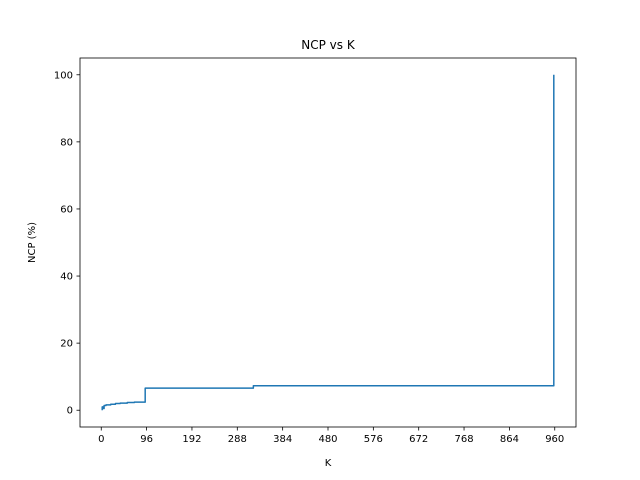 The image size is (640, 480). I want to click on x-tick-label: 576, so click(373, 439).